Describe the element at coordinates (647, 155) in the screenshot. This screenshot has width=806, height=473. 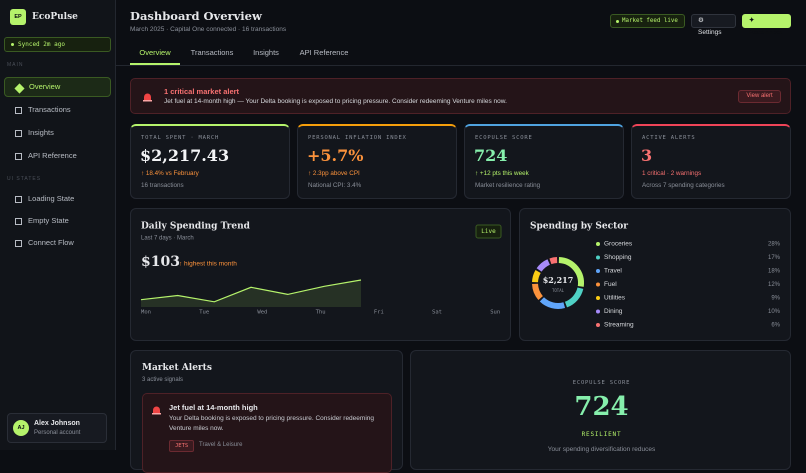
I see `kpi-value: 3` at that location.